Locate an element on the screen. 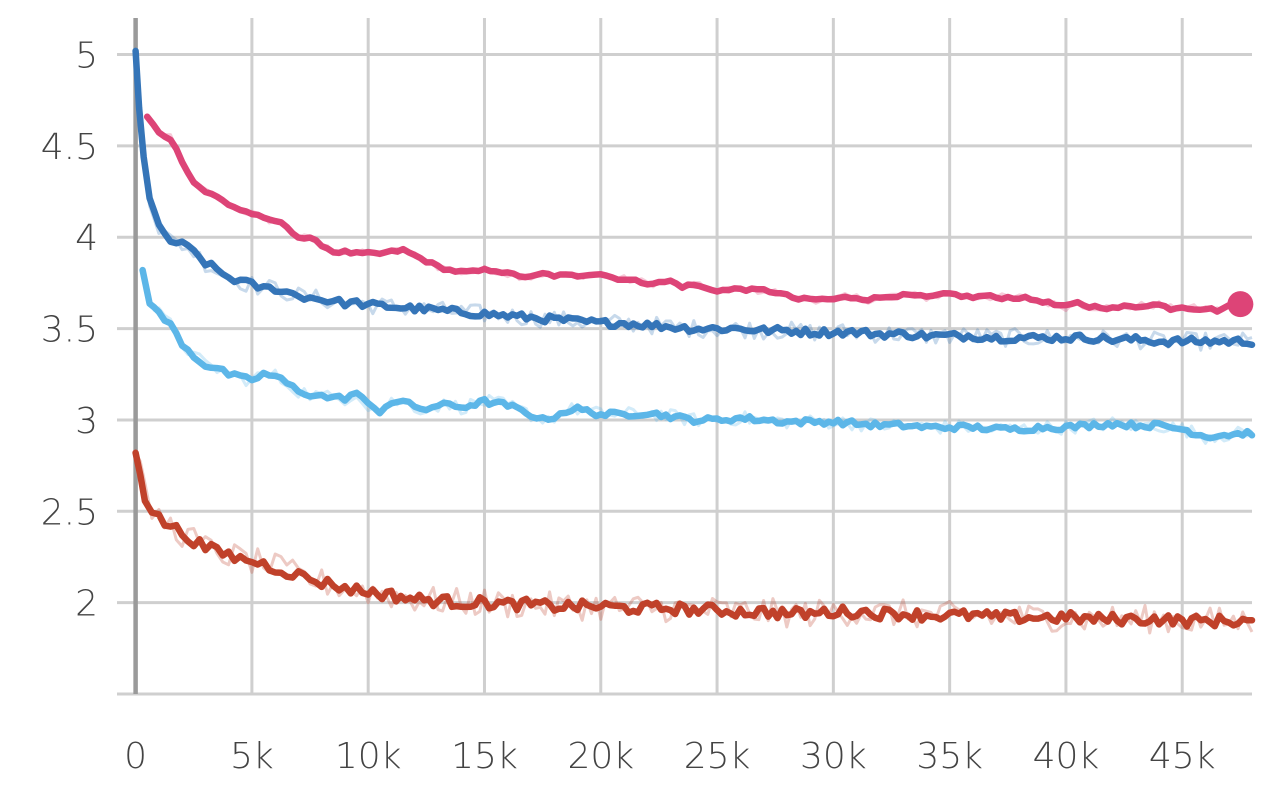 Image resolution: width=1270 pixels, height=794 pixels. x-tick-label: 45k is located at coordinates (1182, 756).